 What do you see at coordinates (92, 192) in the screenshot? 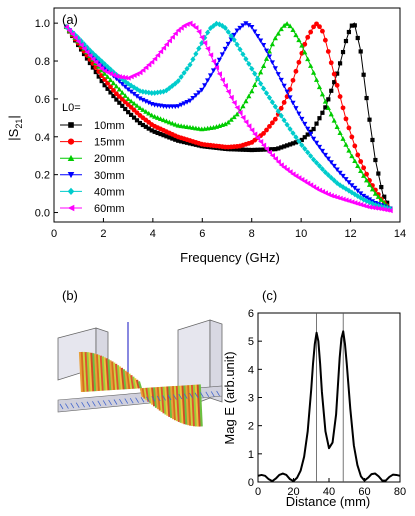
I see `legend-item-40mm: 40mm` at bounding box center [92, 192].